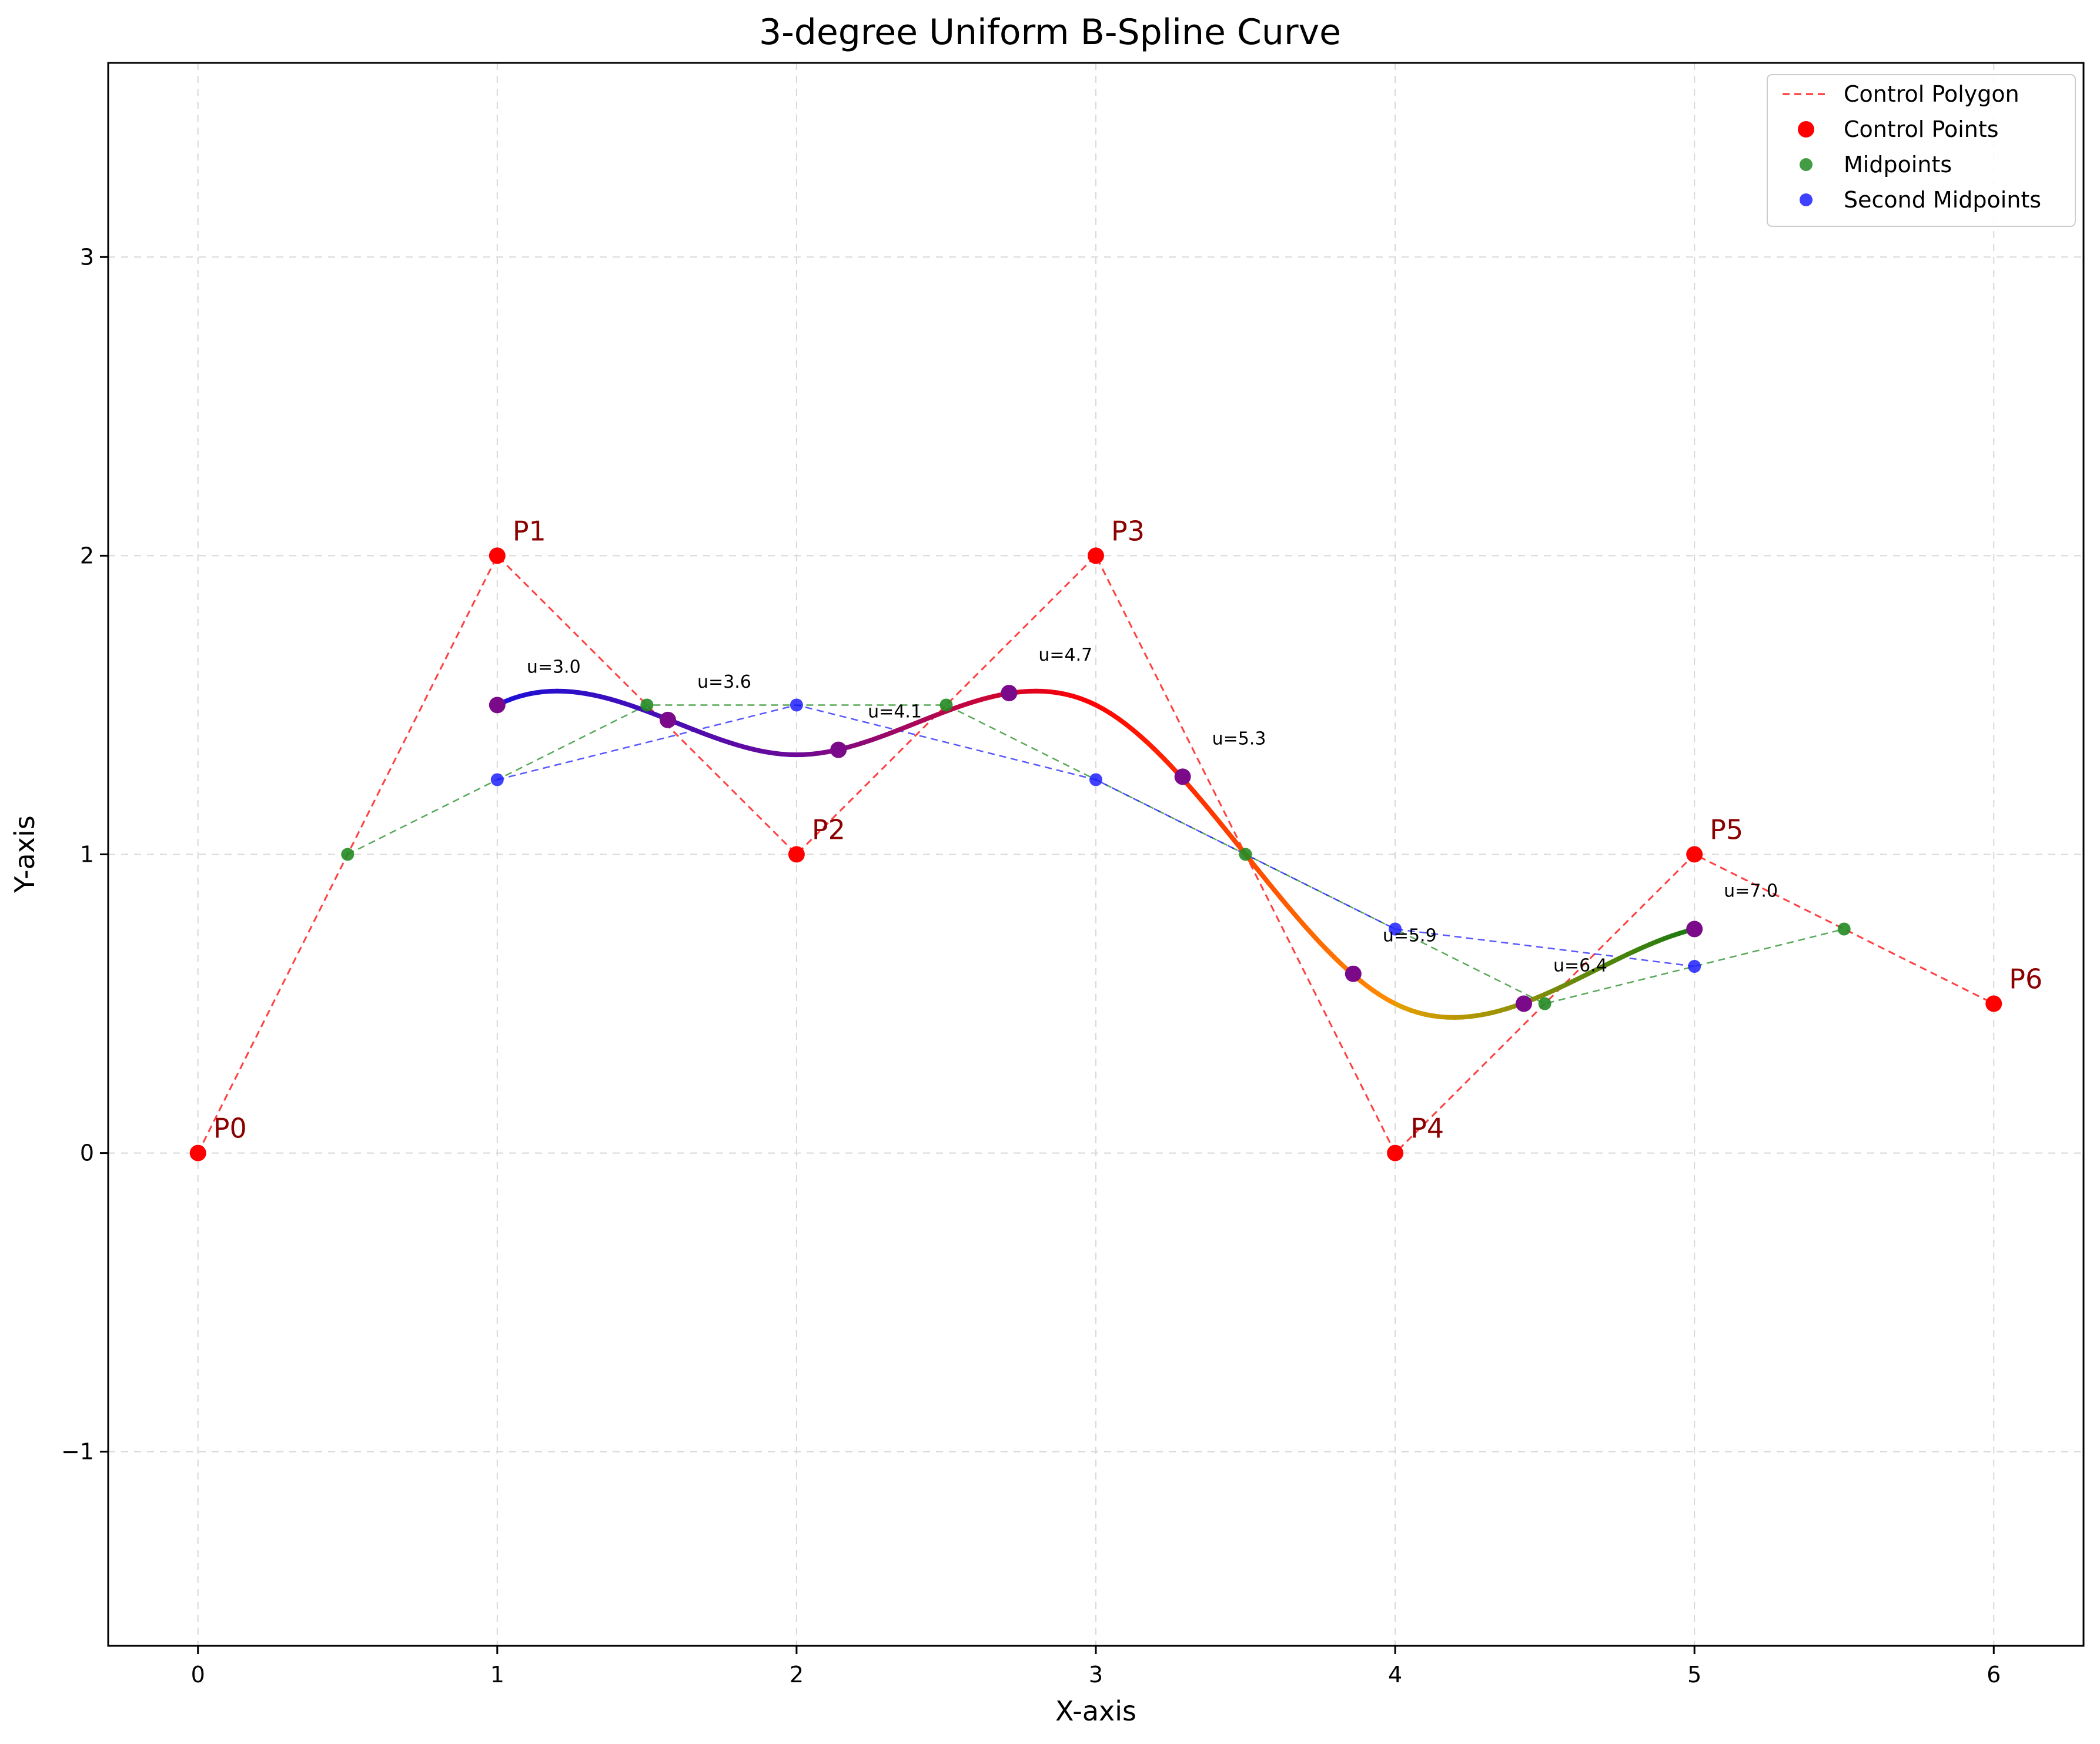 The height and width of the screenshot is (1744, 2100). Describe the element at coordinates (1694, 1675) in the screenshot. I see `x-tick-label: 5` at that location.